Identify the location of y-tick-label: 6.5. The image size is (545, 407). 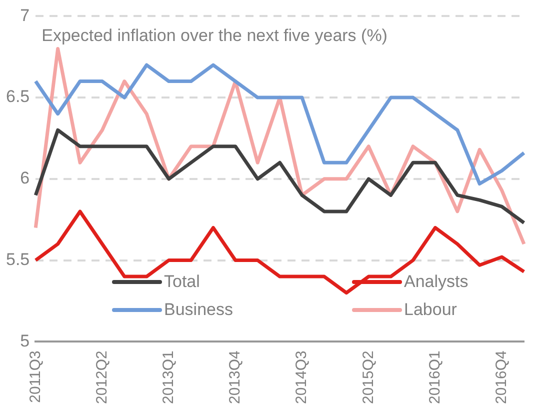
(18, 96).